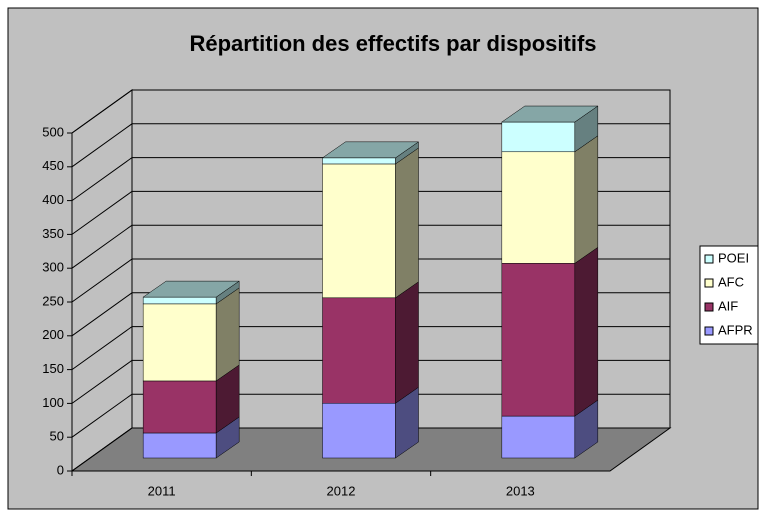 Image resolution: width=767 pixels, height=523 pixels. I want to click on y-tick-label: 500, so click(53, 131).